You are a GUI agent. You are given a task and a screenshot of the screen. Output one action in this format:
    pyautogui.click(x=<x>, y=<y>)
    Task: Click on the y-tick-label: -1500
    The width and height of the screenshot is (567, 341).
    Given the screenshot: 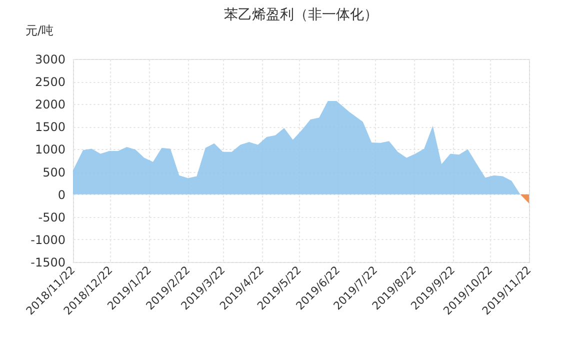 What is the action you would take?
    pyautogui.click(x=48, y=263)
    